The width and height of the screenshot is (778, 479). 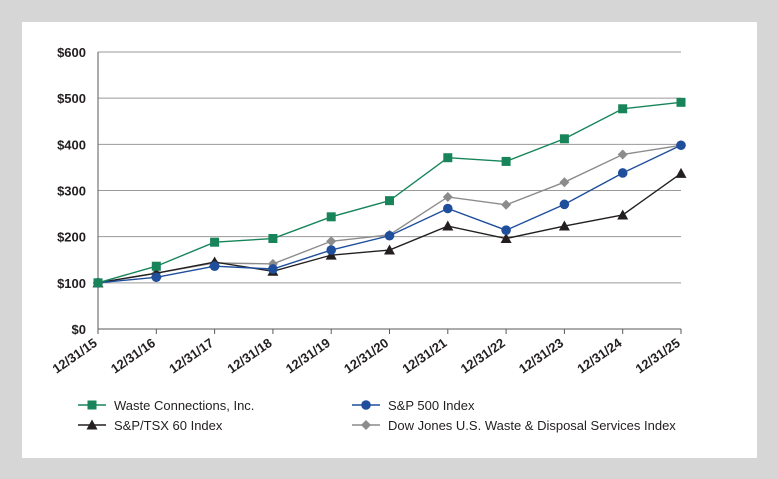 What do you see at coordinates (71, 237) in the screenshot?
I see `y-tick-label: $200` at bounding box center [71, 237].